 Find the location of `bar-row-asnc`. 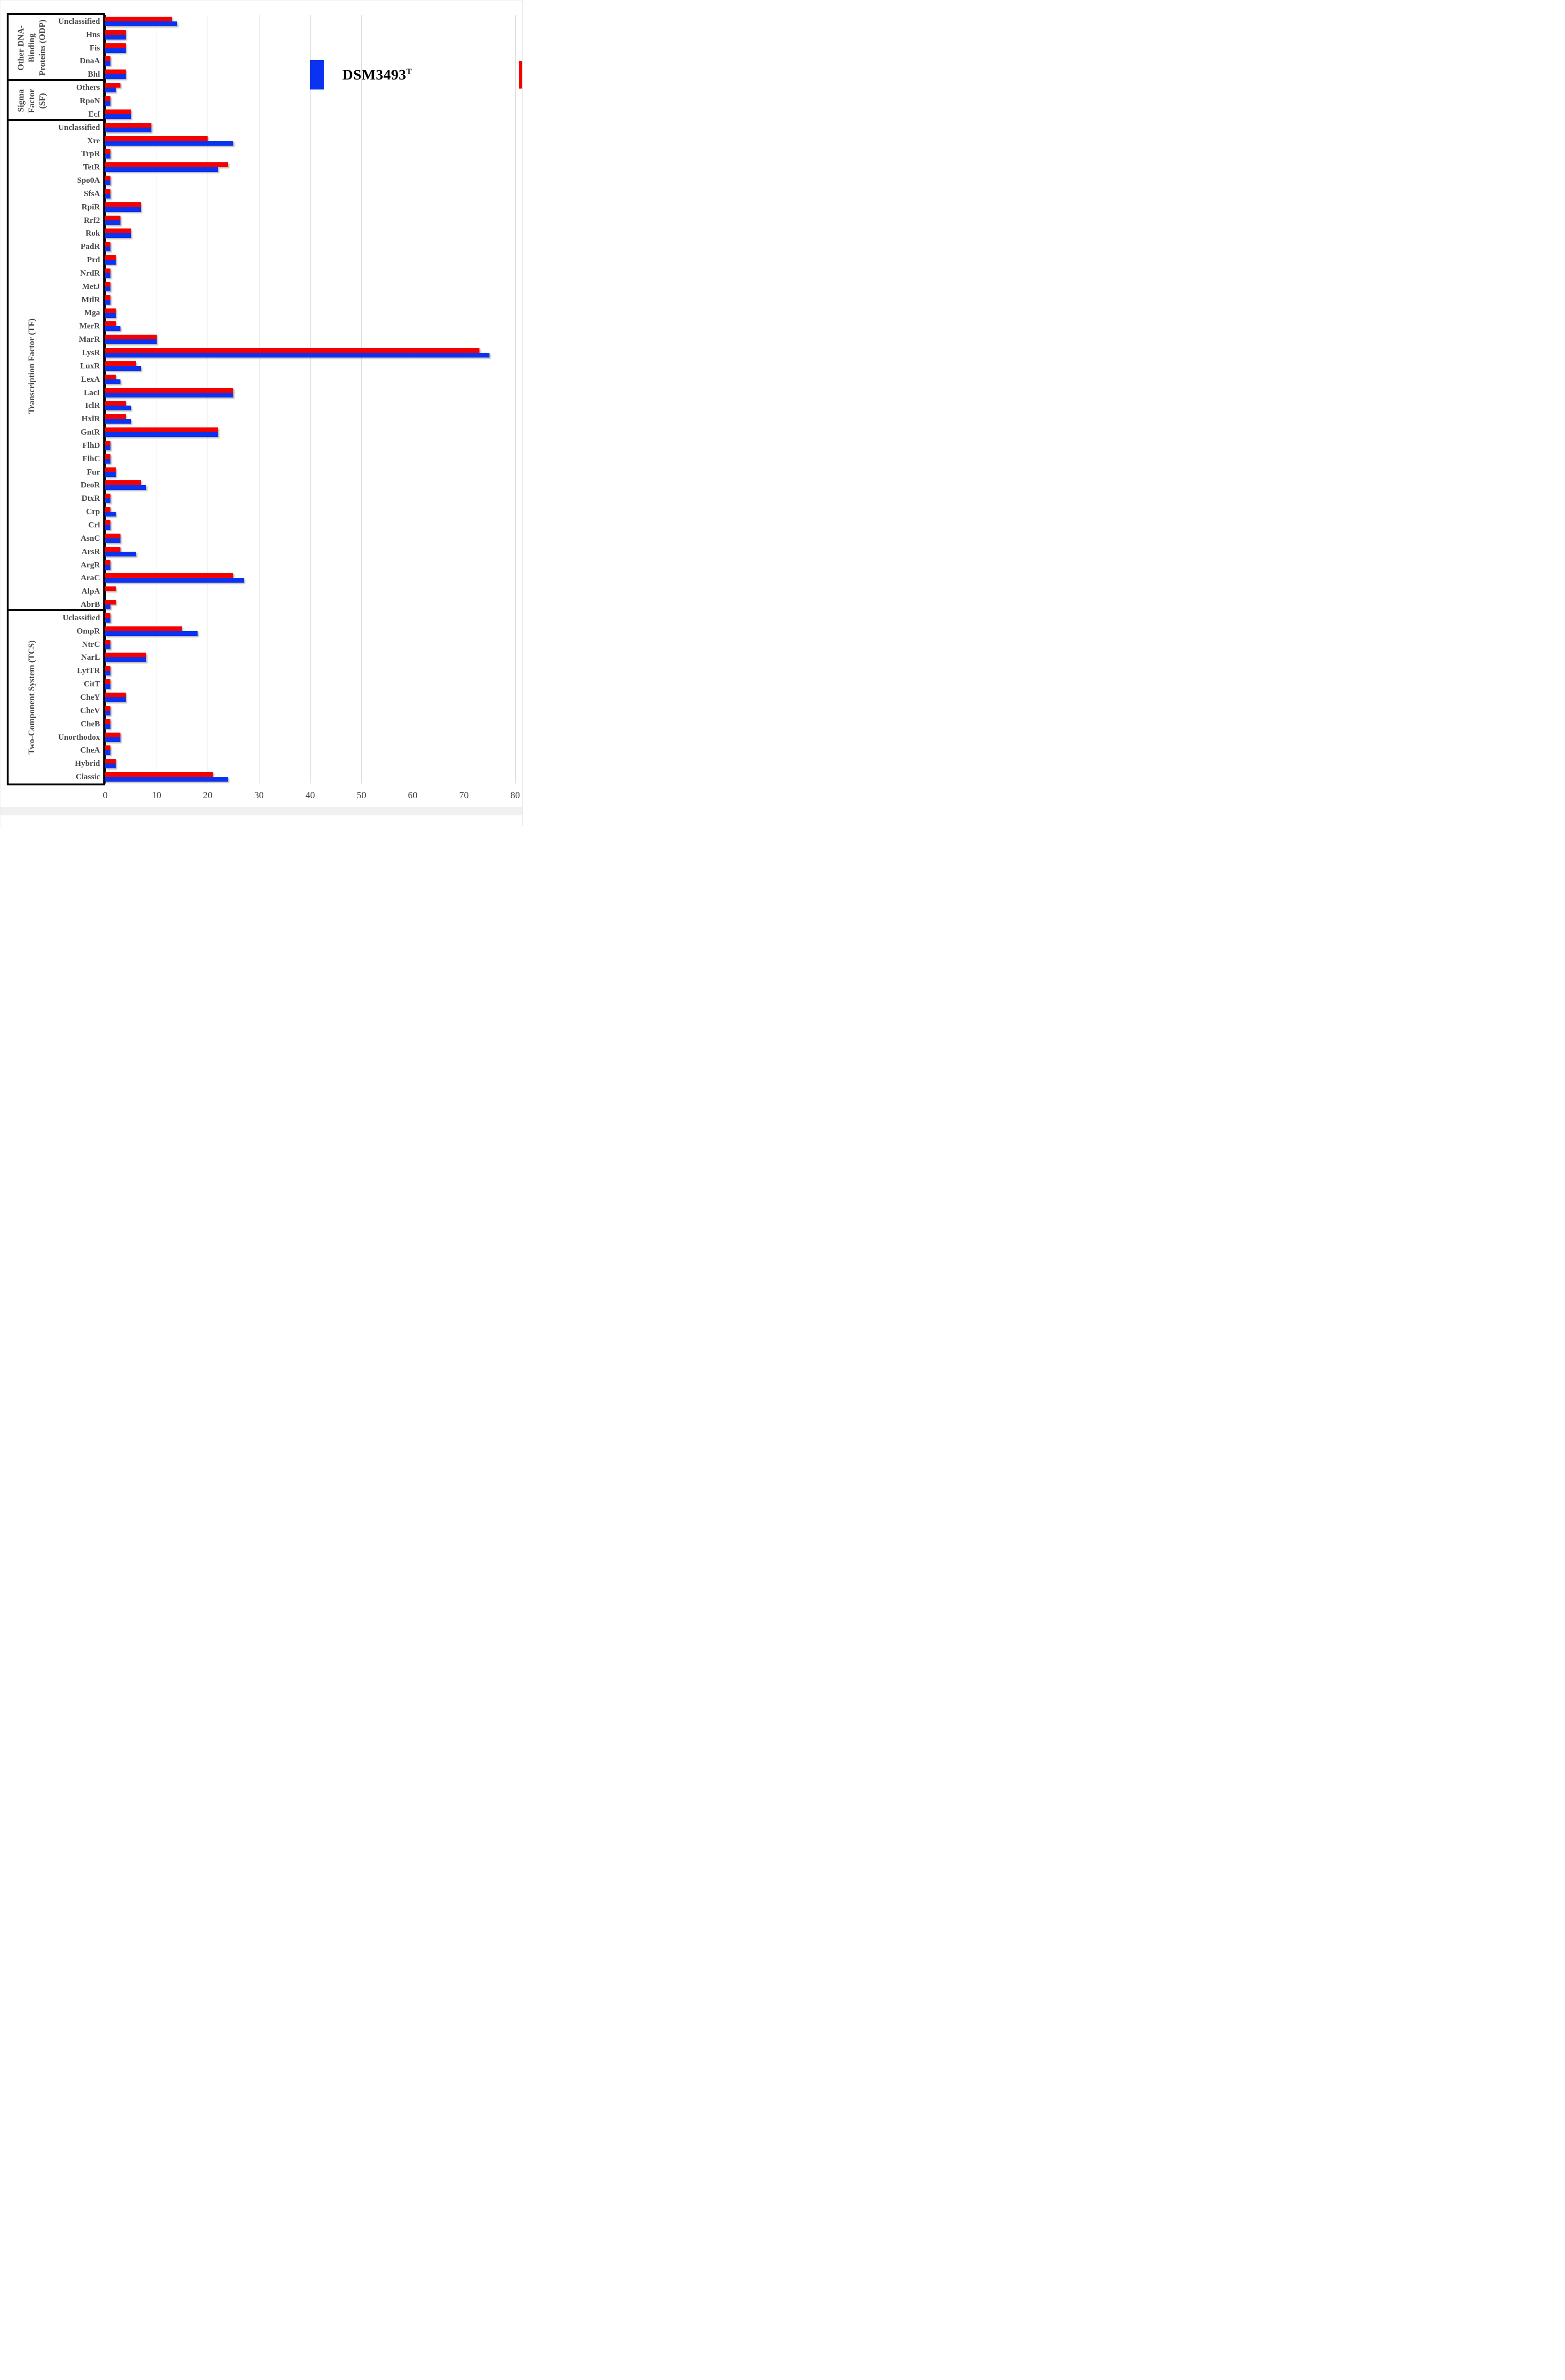

bar-row-asnc is located at coordinates (310, 538).